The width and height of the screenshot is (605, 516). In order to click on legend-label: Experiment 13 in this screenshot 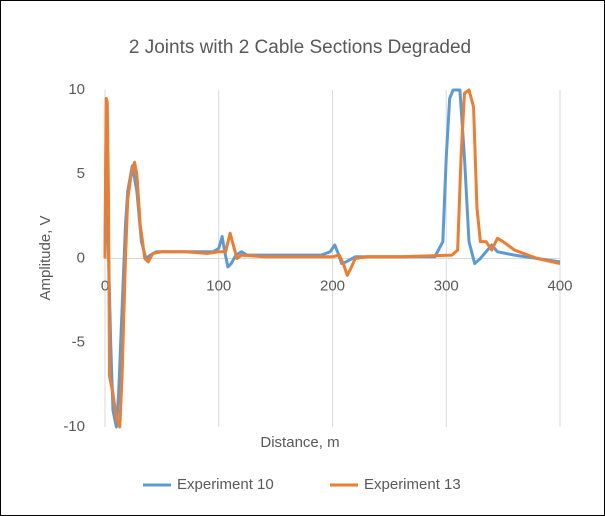, I will do `click(412, 484)`.